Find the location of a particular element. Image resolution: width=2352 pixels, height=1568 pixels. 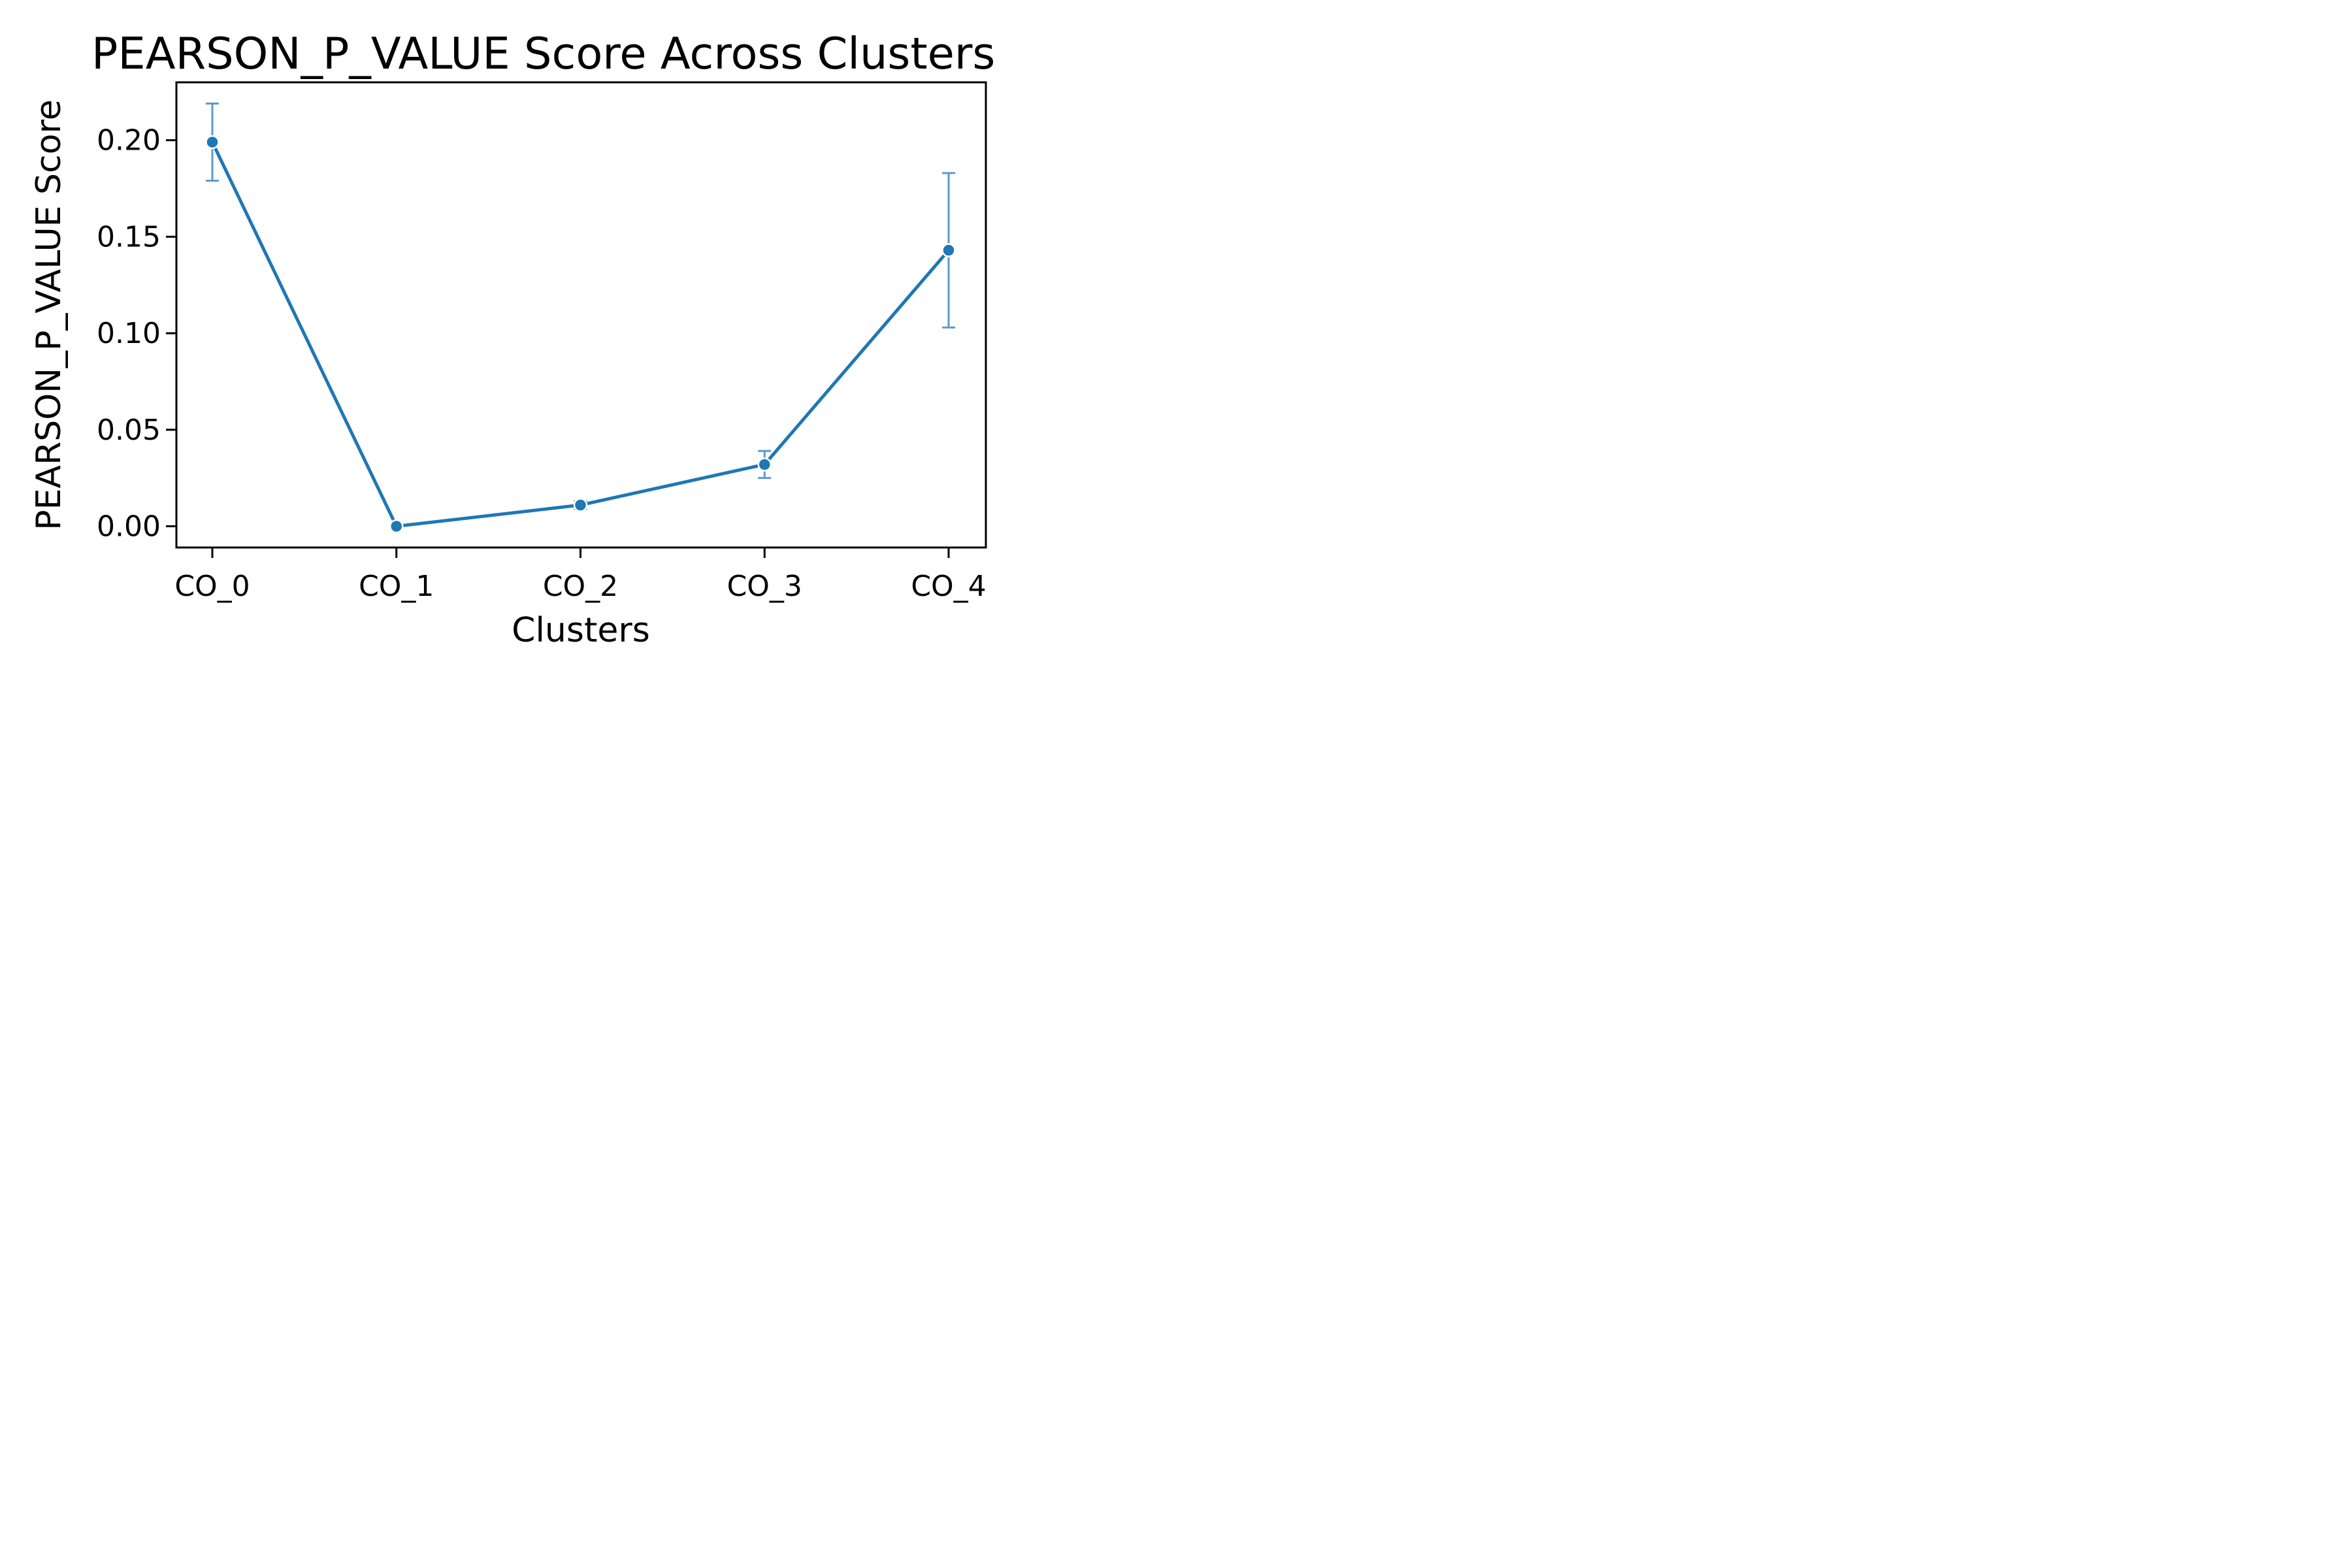

series-line is located at coordinates (580, 335).